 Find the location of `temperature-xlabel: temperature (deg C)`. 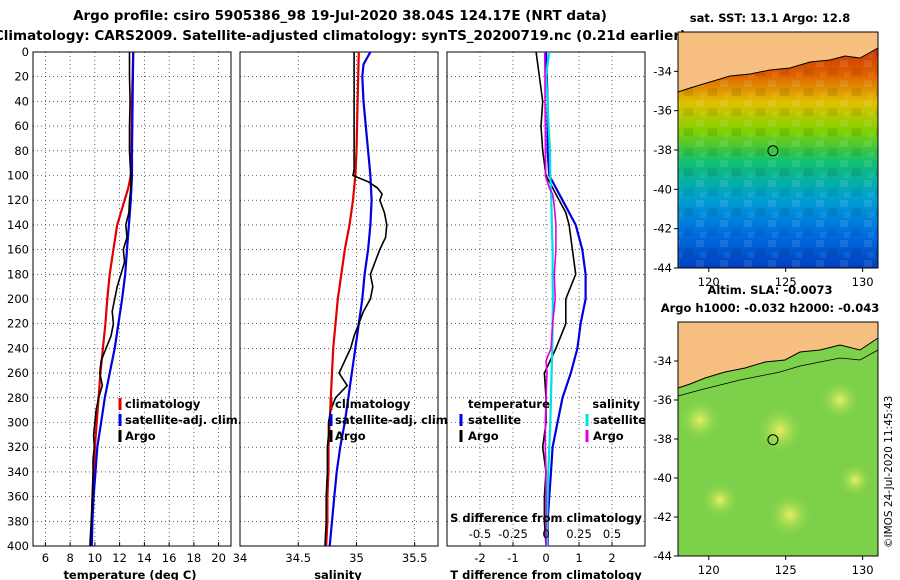

temperature-xlabel: temperature (deg C) is located at coordinates (129, 574).